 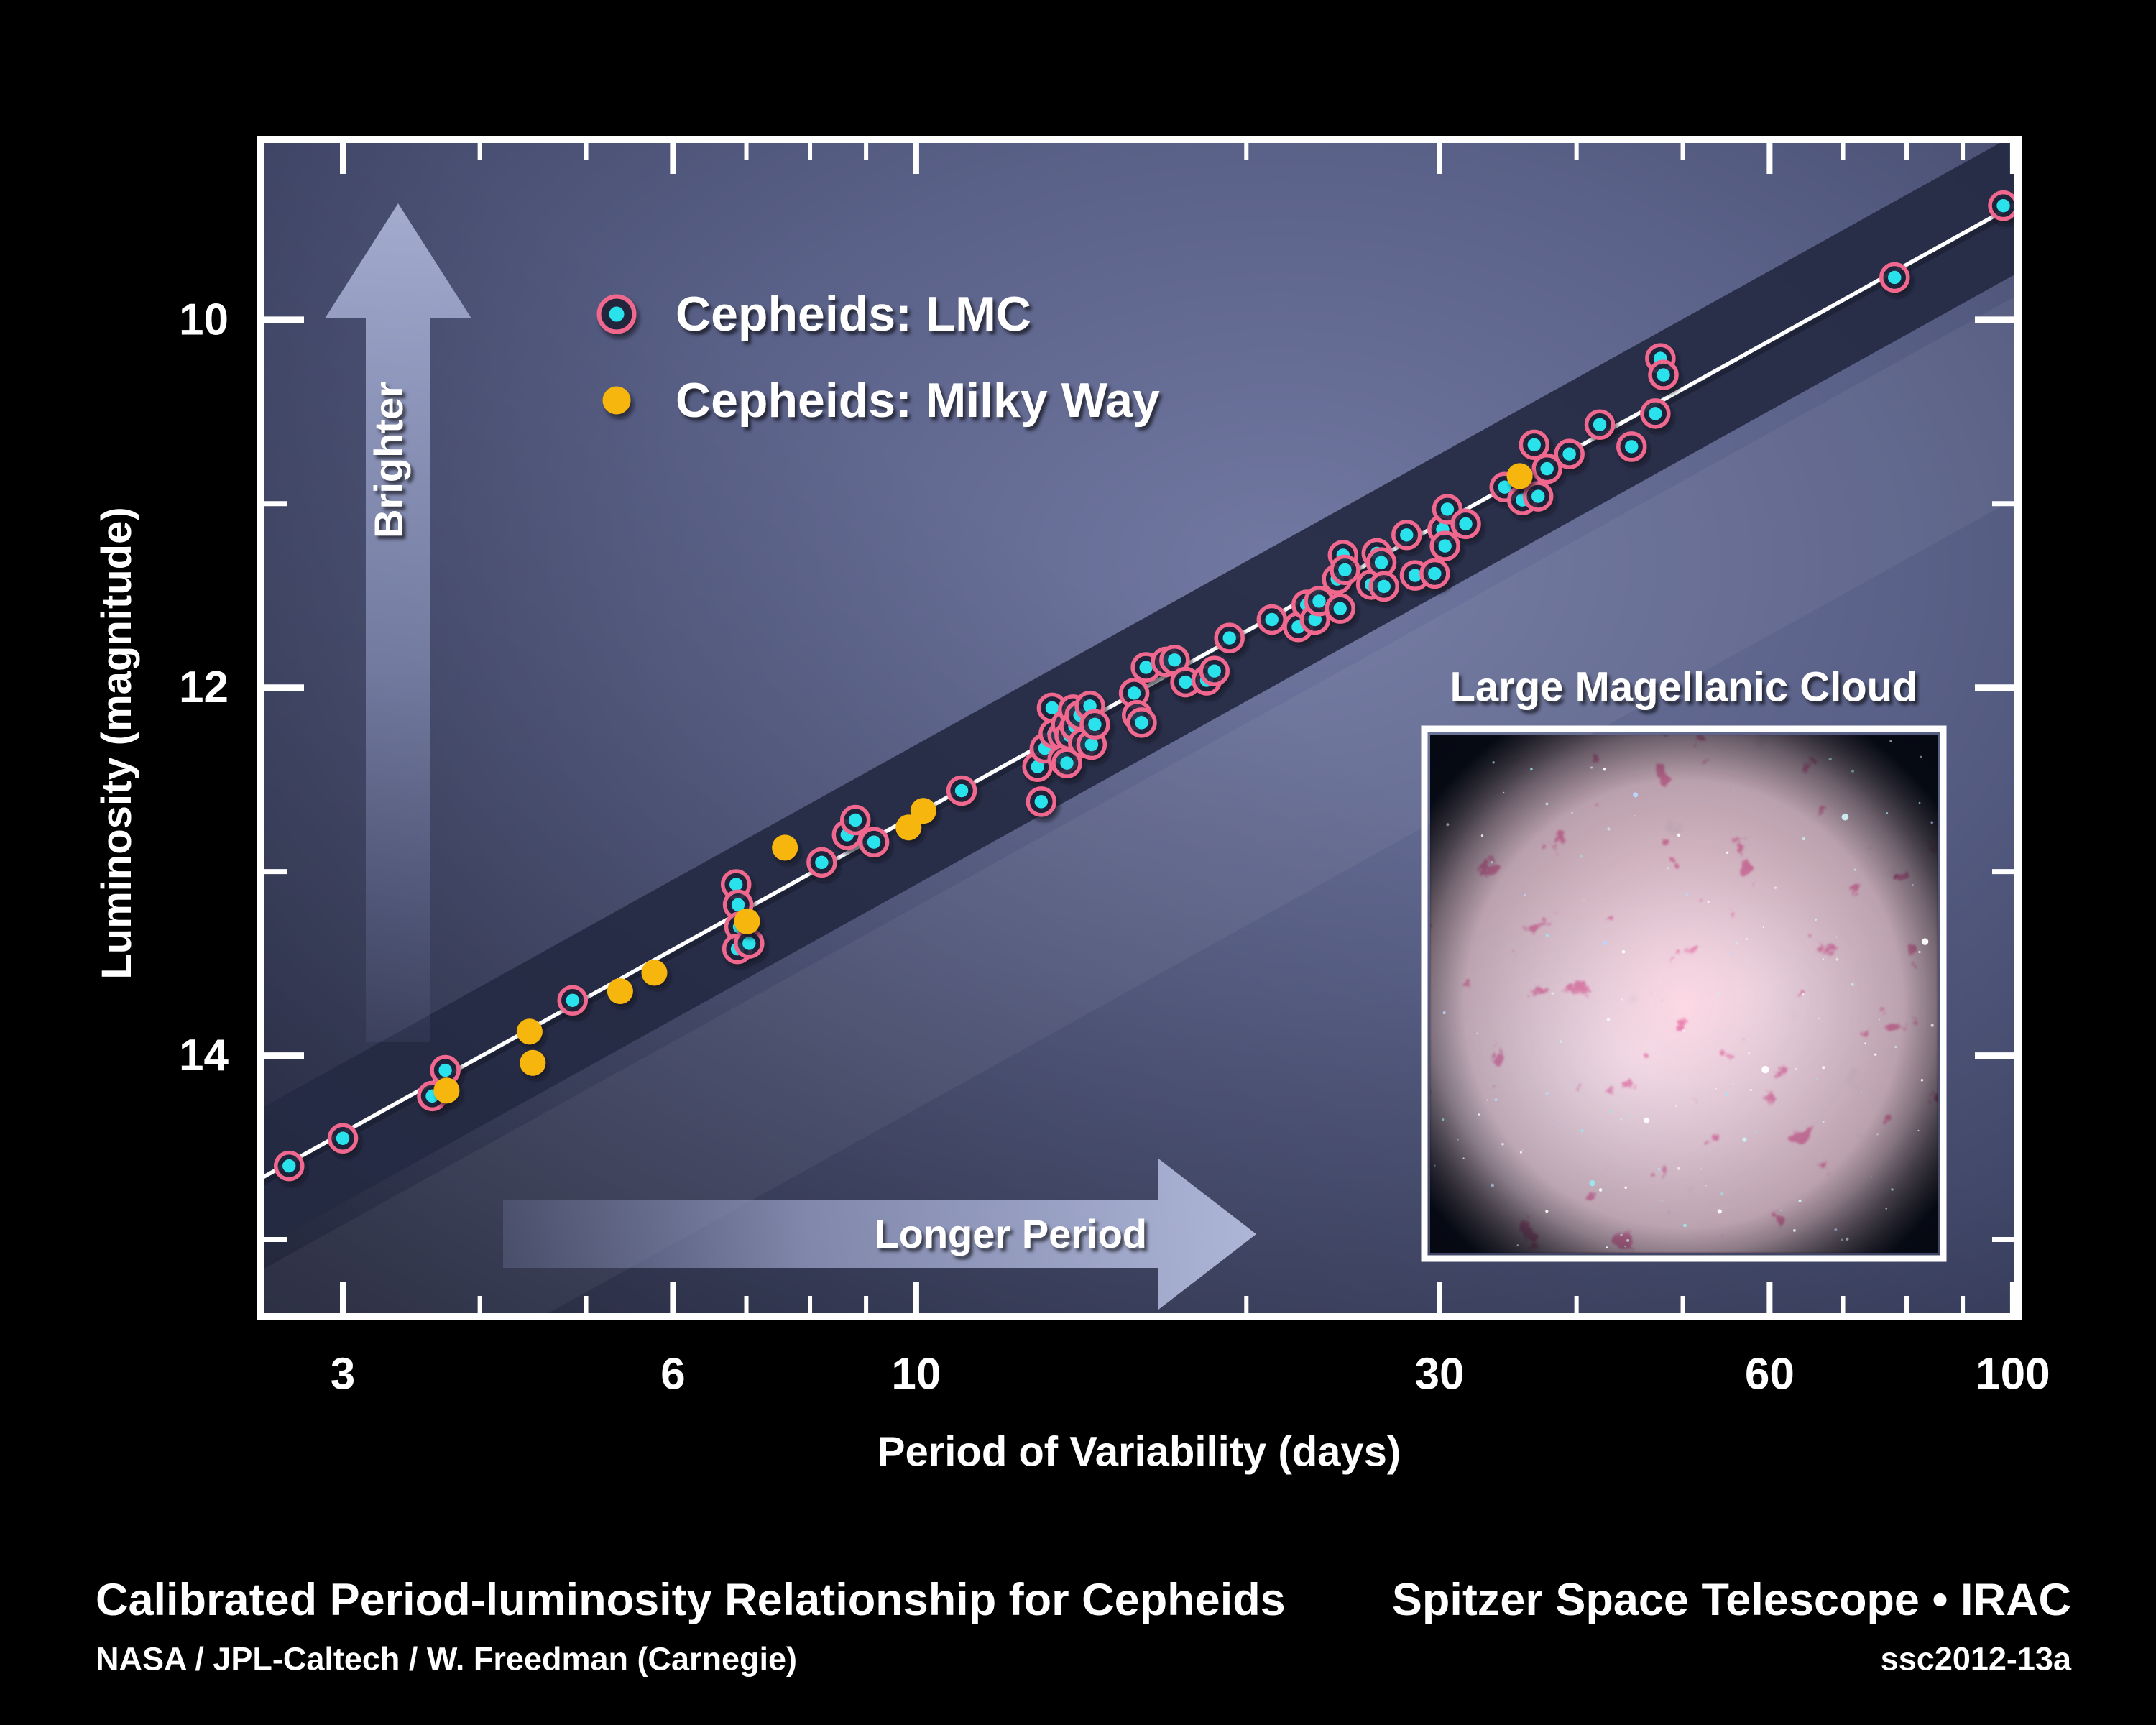 I want to click on x-tick-label: 3, so click(x=343, y=1374).